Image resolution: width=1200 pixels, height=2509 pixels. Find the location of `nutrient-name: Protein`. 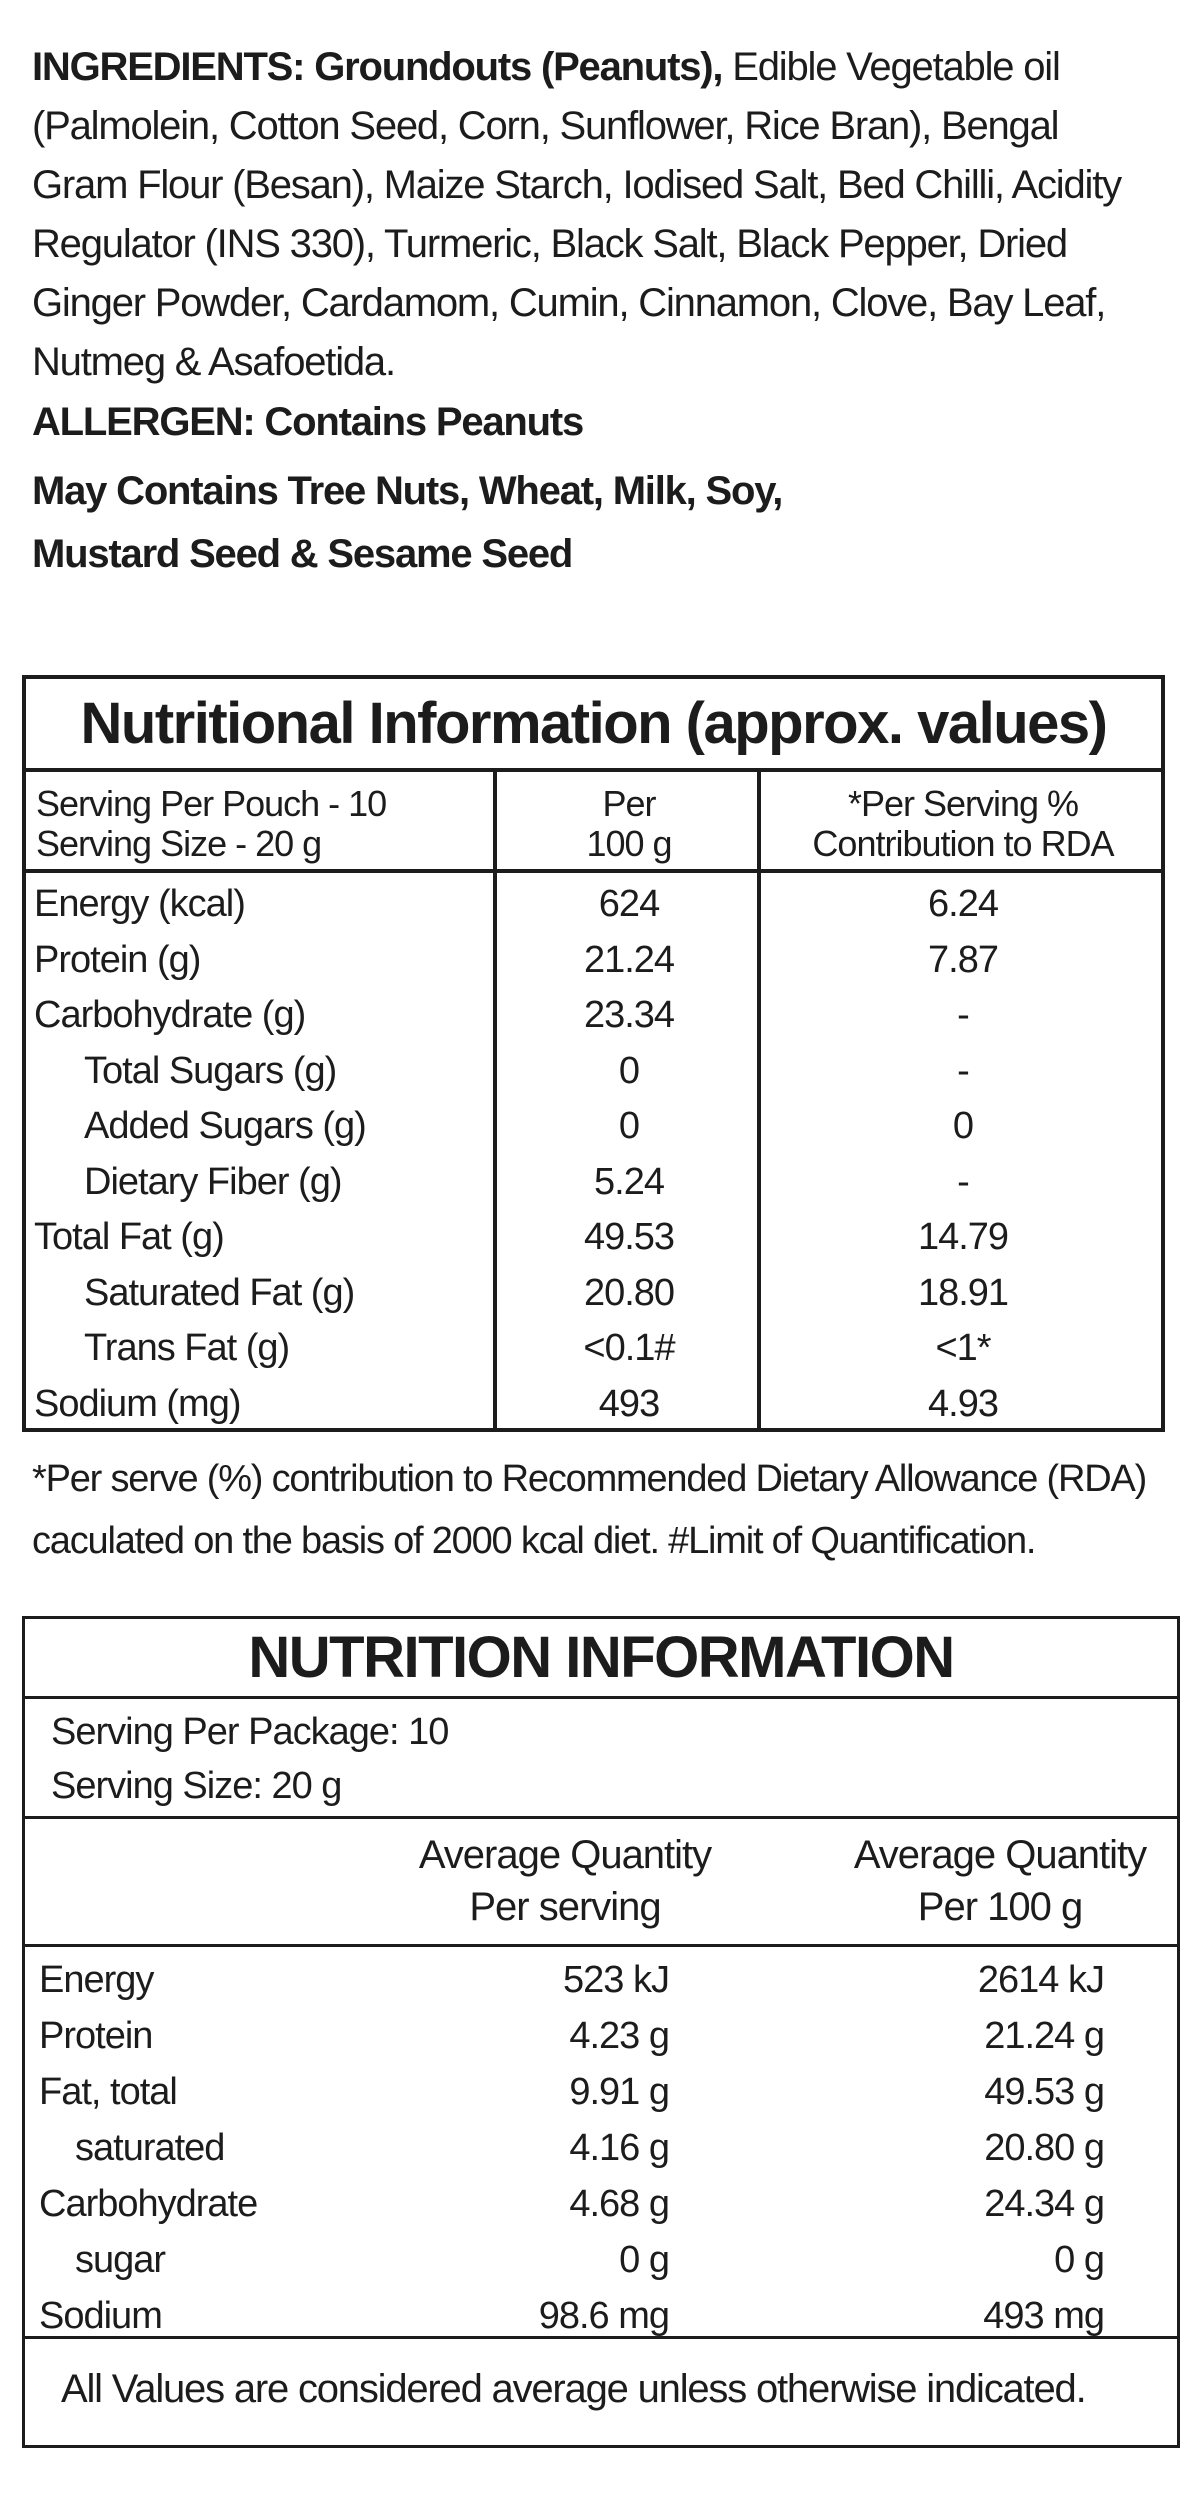

nutrient-name: Protein is located at coordinates (96, 2036).